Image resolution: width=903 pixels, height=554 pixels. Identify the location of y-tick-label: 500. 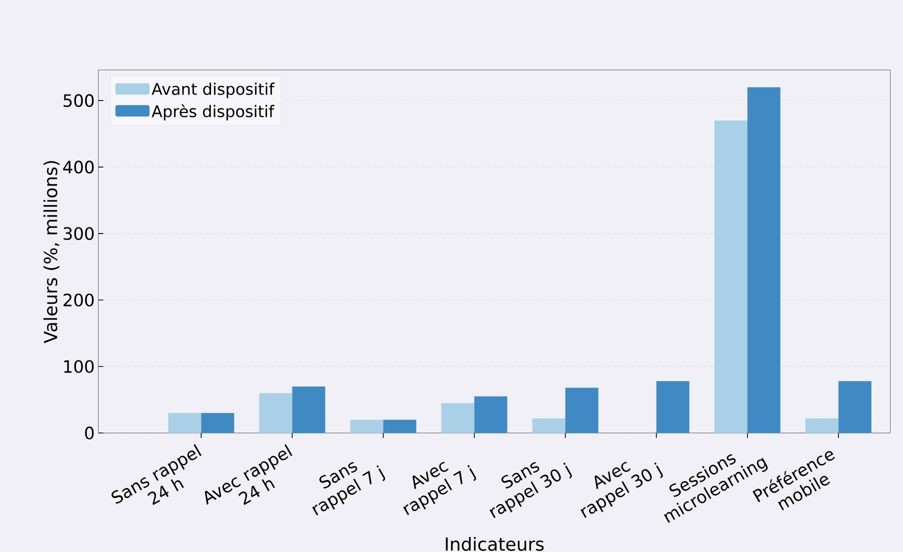
(79, 100).